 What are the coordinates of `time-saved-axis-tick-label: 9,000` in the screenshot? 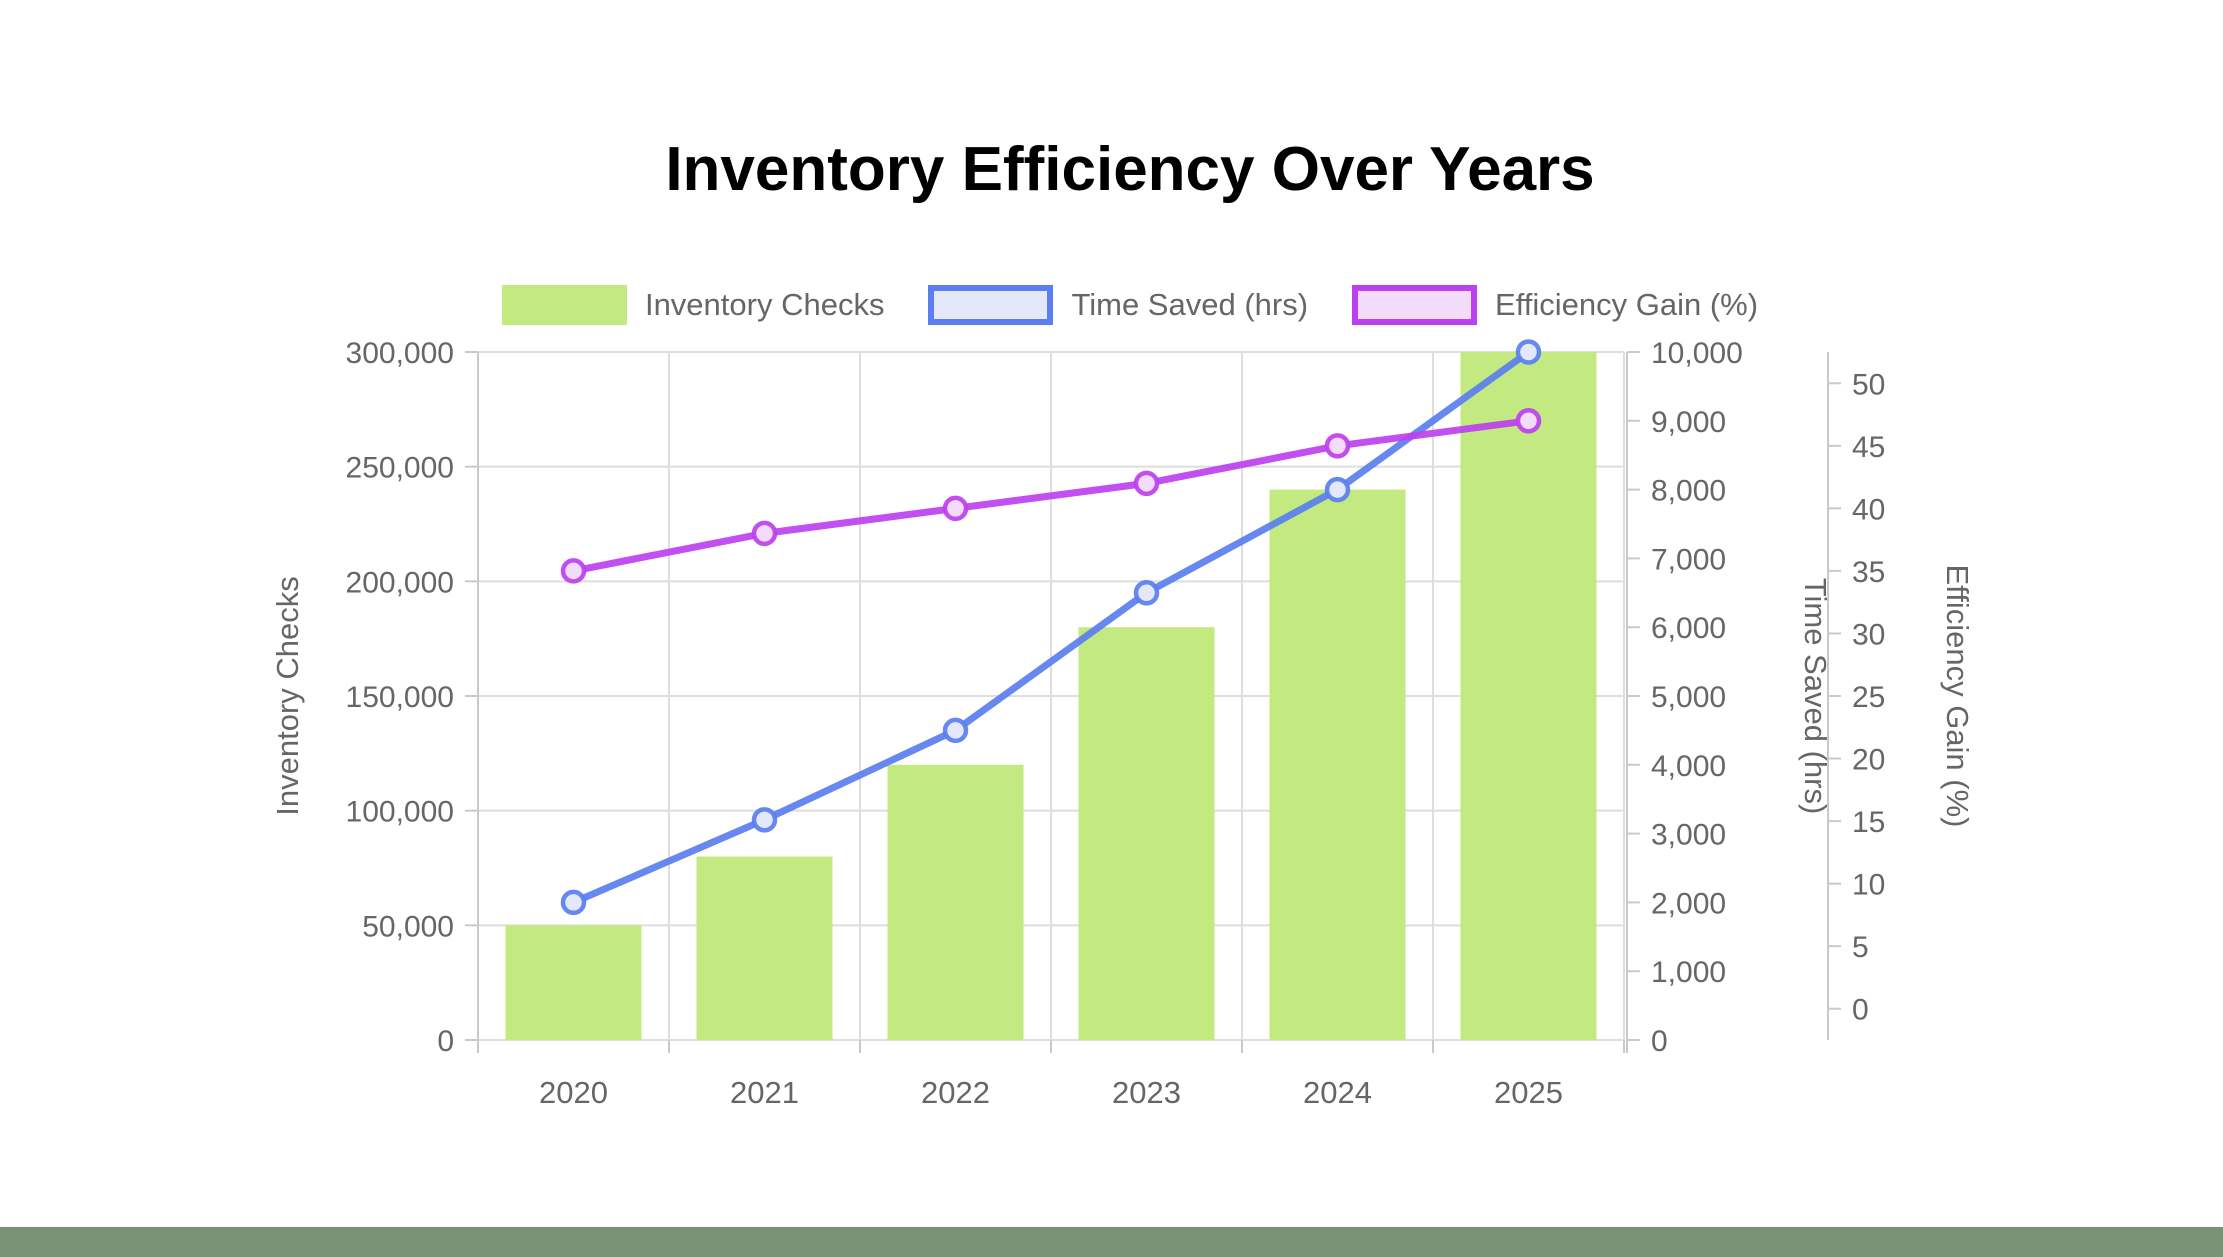 It's located at (1688, 422).